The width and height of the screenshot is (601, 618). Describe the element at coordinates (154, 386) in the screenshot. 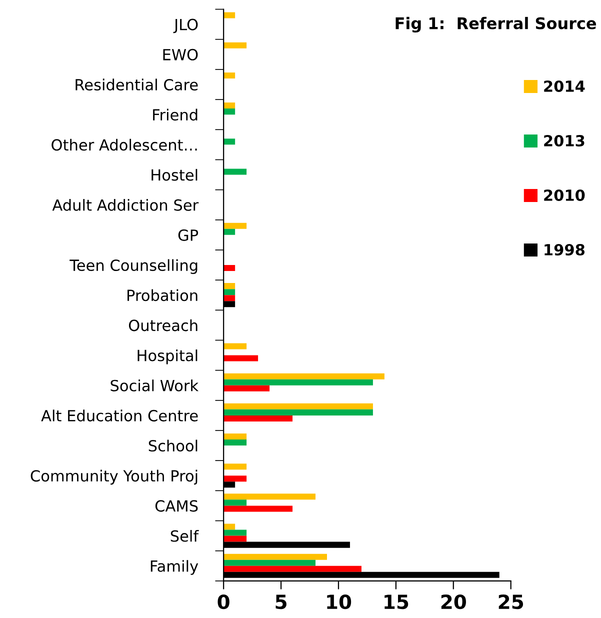

I see `y-tick-label: Social Work` at that location.